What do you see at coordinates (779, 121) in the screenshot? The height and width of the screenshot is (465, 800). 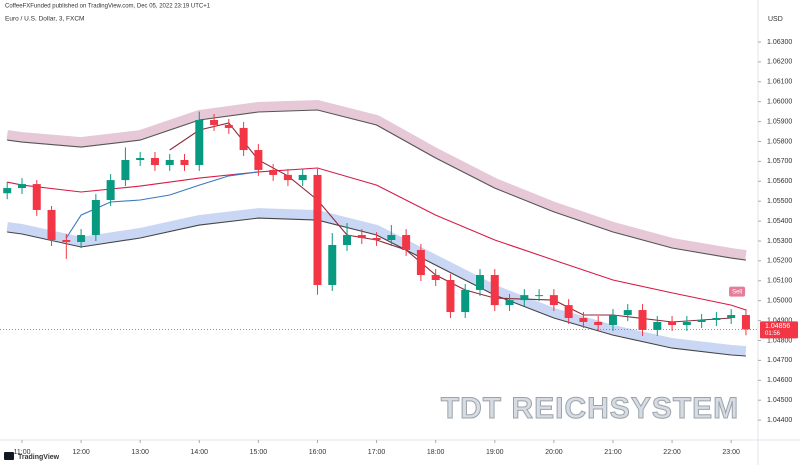 I see `y-tick-label: 1.05900` at bounding box center [779, 121].